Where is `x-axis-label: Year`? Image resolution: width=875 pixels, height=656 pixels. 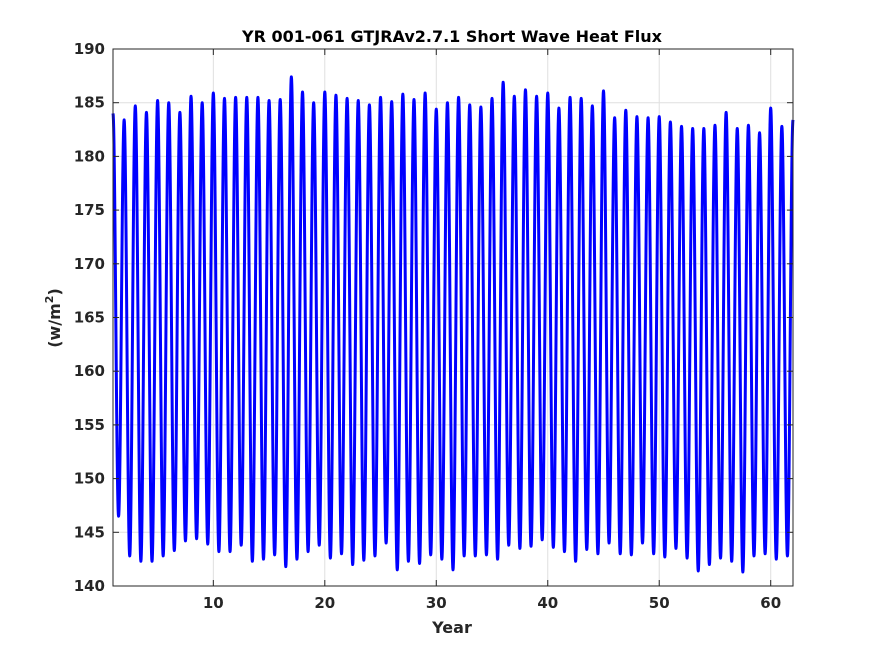 x-axis-label: Year is located at coordinates (451, 627).